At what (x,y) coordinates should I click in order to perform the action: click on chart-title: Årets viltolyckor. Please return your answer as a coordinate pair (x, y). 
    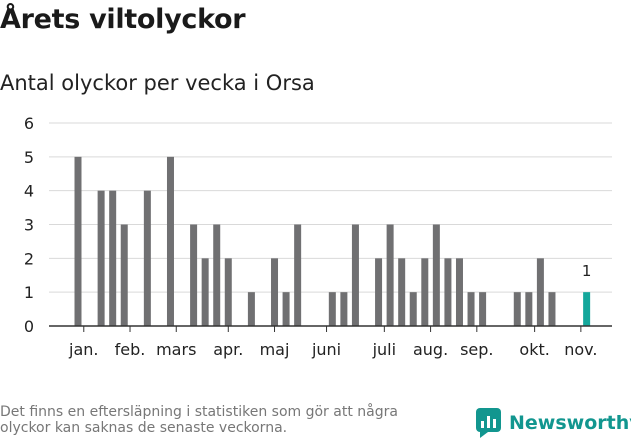
    Looking at the image, I should click on (123, 19).